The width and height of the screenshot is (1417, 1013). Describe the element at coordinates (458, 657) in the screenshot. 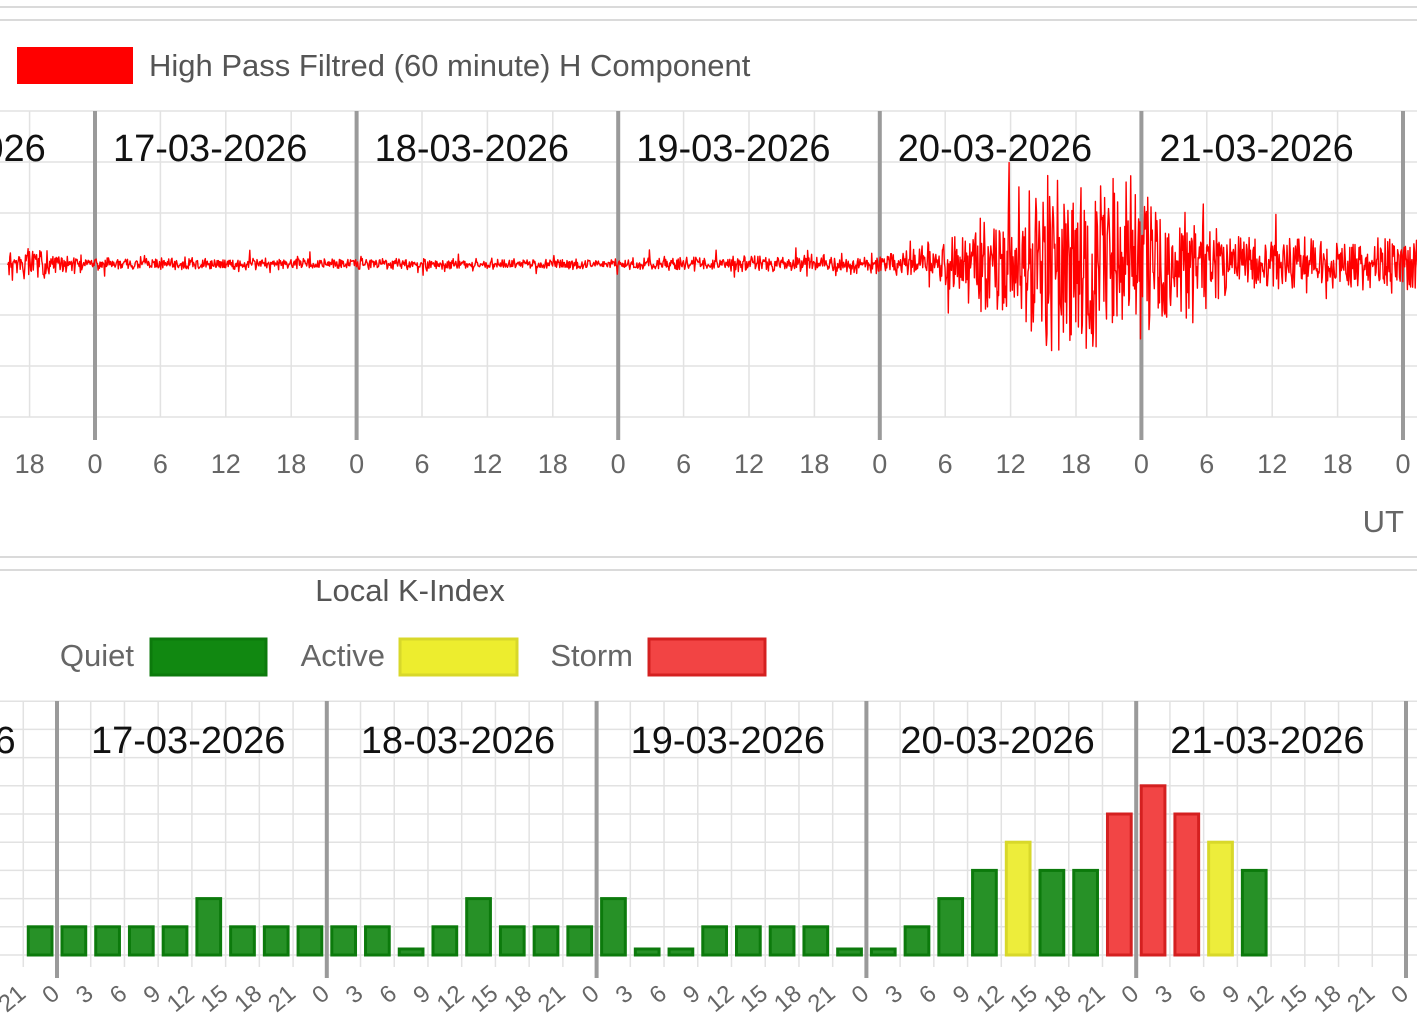

I see `legend-swatch-active` at that location.